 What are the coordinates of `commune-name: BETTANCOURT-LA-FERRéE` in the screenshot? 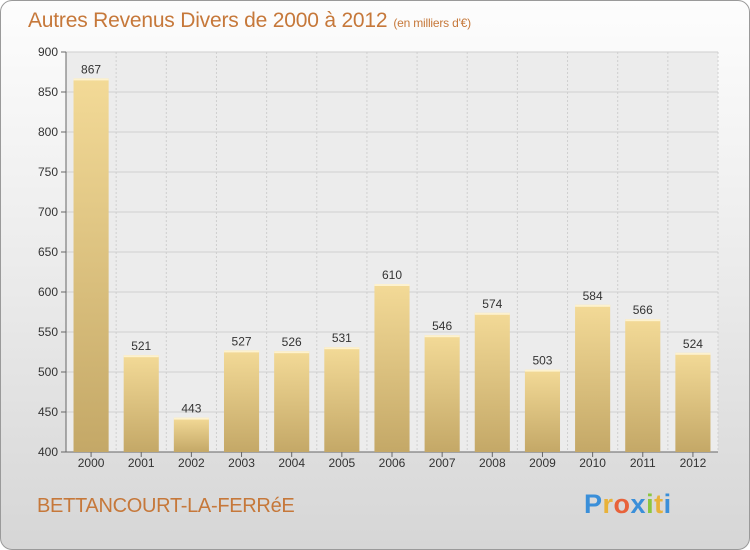 It's located at (166, 506).